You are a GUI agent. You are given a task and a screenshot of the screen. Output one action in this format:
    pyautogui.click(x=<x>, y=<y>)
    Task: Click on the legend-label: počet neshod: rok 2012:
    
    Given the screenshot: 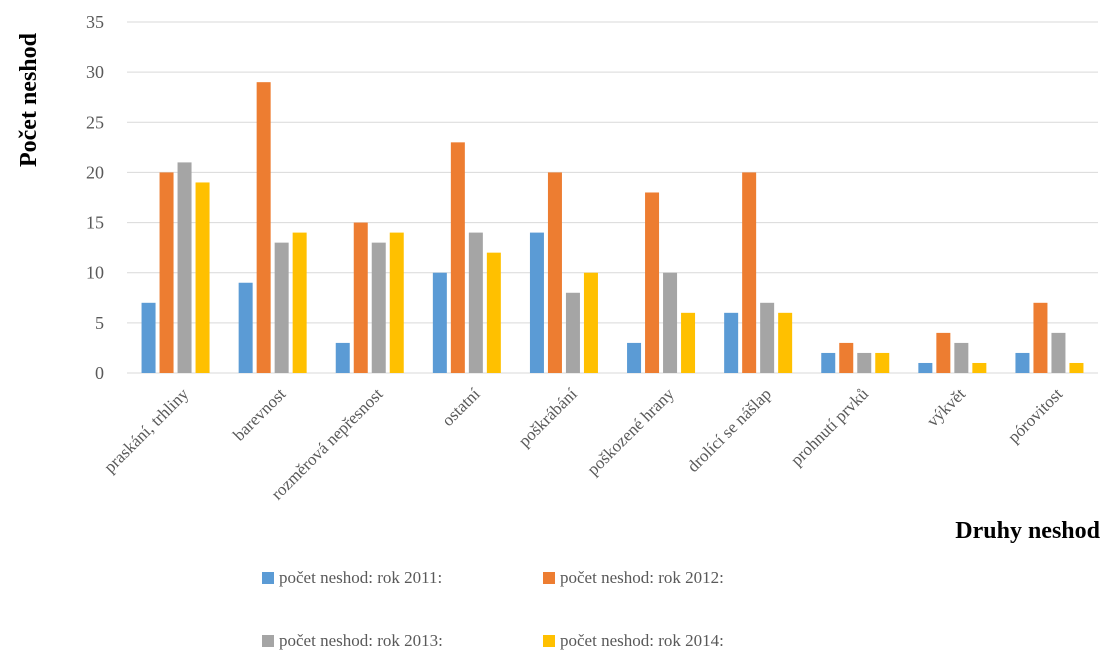 What is the action you would take?
    pyautogui.click(x=642, y=577)
    